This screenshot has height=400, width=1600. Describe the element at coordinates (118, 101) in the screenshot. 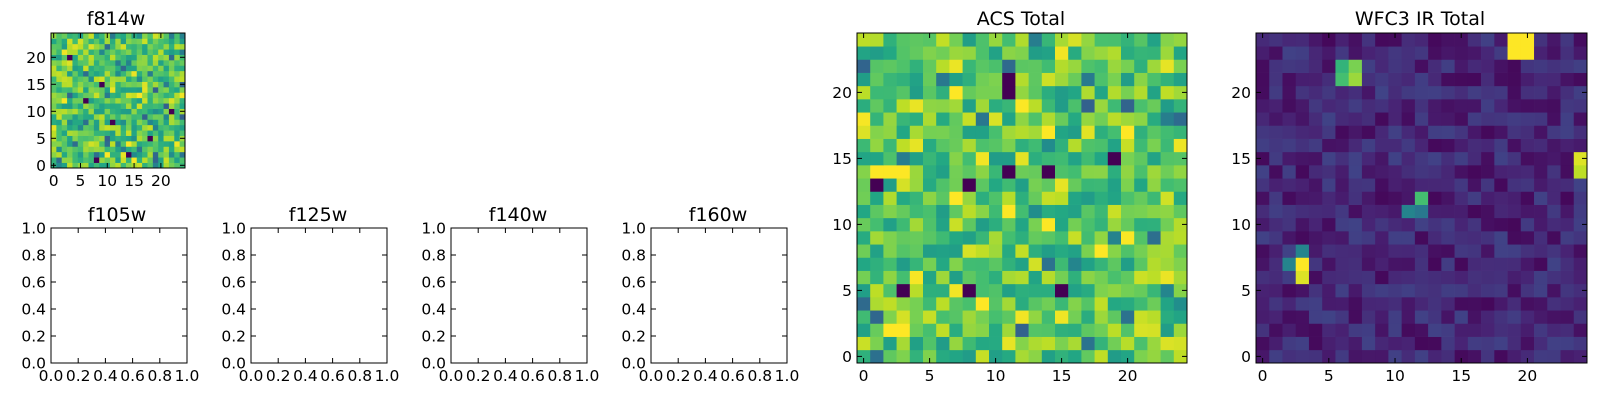

I see `heatmap-f814w` at that location.